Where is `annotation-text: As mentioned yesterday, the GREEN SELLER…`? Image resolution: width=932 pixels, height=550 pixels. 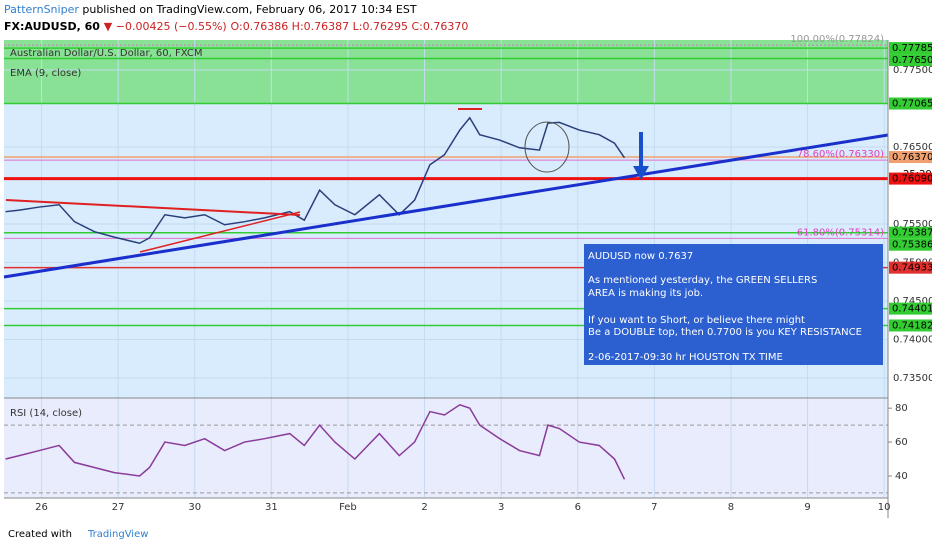
annotation-text: As mentioned yesterday, the GREEN SELLER… is located at coordinates (702, 280).